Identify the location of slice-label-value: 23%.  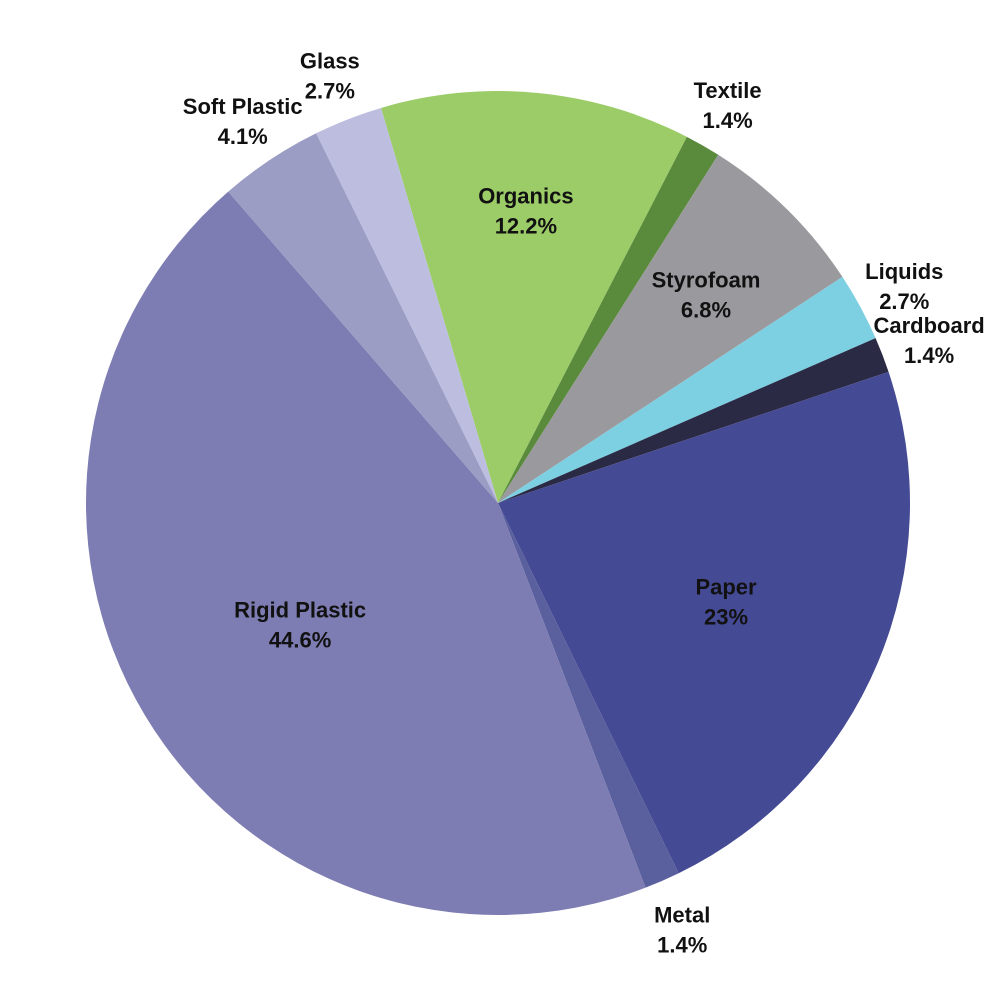
(726, 616).